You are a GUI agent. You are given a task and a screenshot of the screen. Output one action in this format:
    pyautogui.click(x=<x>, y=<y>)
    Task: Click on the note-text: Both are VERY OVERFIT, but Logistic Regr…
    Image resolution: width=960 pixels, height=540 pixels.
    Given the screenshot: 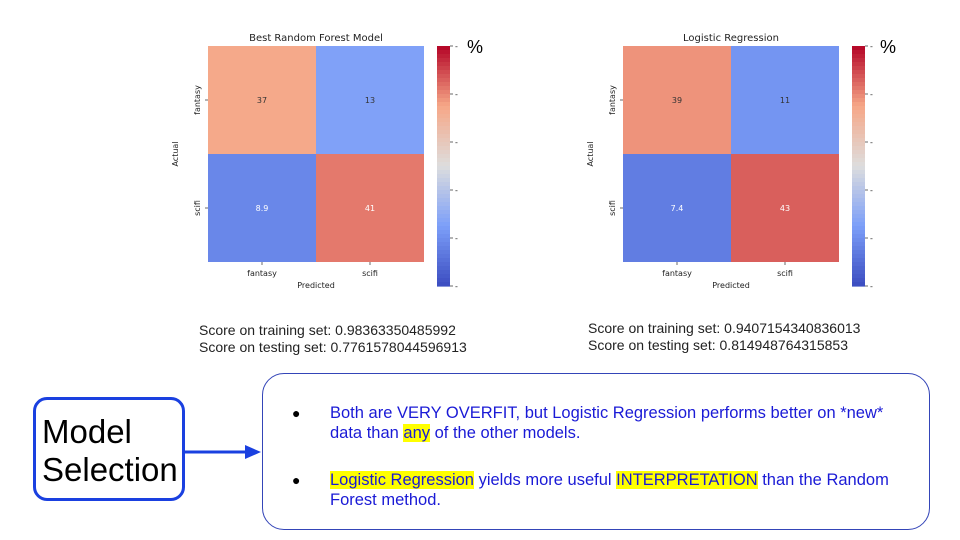 What is the action you would take?
    pyautogui.click(x=607, y=423)
    